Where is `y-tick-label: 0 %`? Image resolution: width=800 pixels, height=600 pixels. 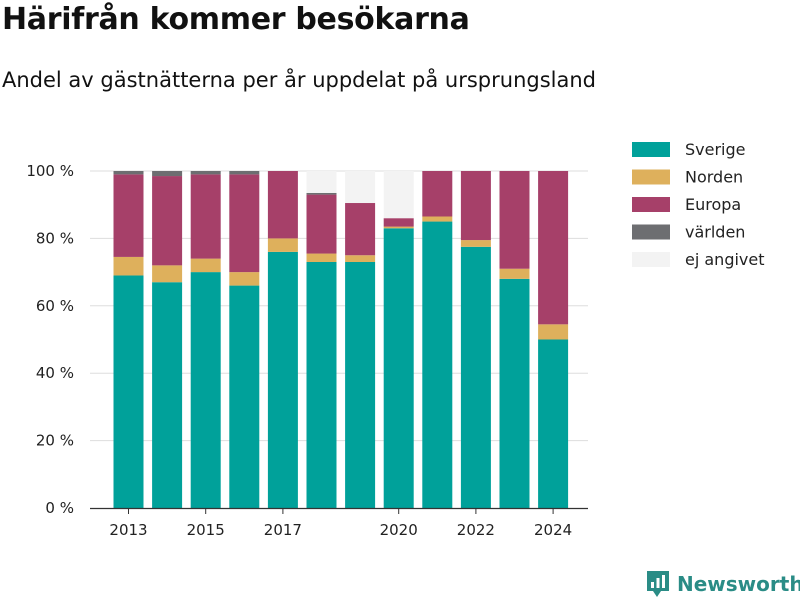
y-tick-label: 0 % is located at coordinates (59, 508).